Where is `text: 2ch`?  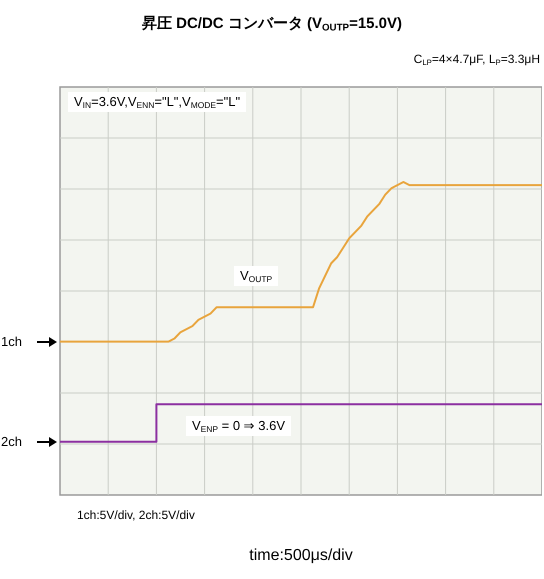
text: 2ch is located at coordinates (11, 441).